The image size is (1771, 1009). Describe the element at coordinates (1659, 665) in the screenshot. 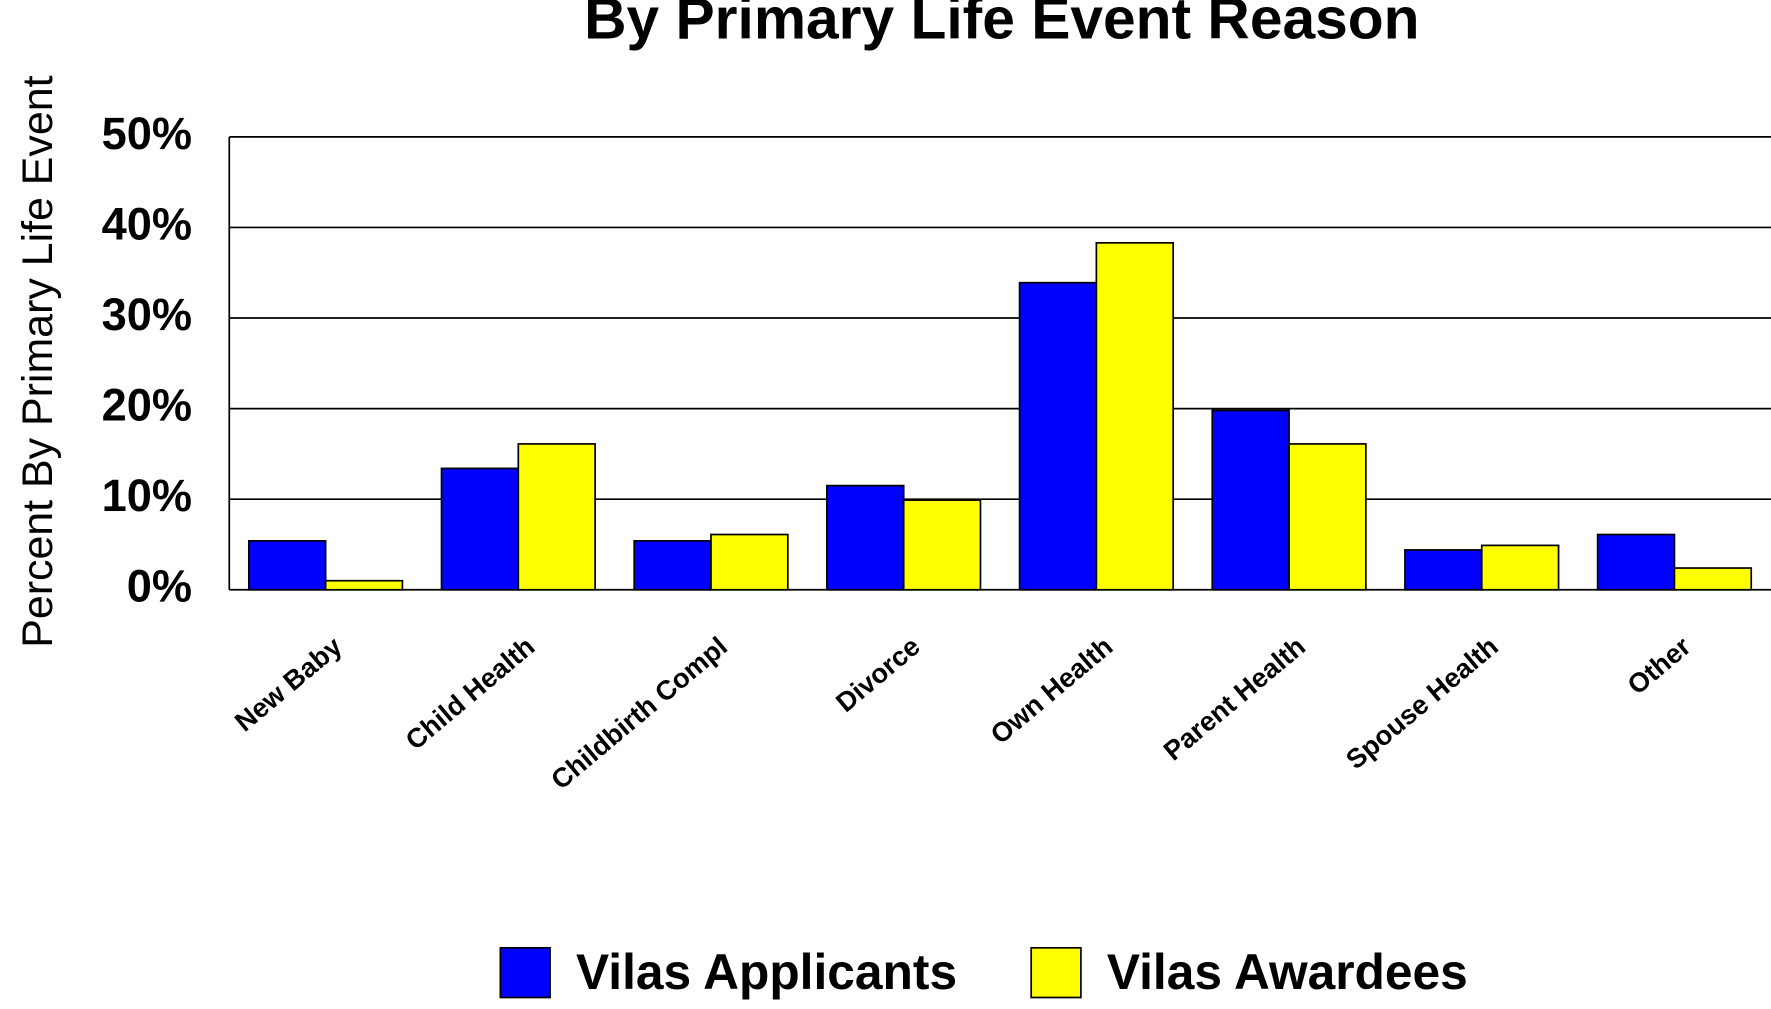

I see `x-tick-label: Other` at that location.